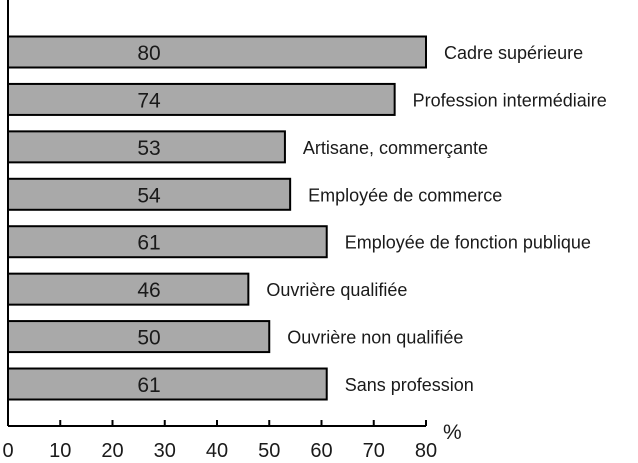 The height and width of the screenshot is (463, 638). Describe the element at coordinates (7, 451) in the screenshot. I see `x-tick-label-0: 0` at that location.